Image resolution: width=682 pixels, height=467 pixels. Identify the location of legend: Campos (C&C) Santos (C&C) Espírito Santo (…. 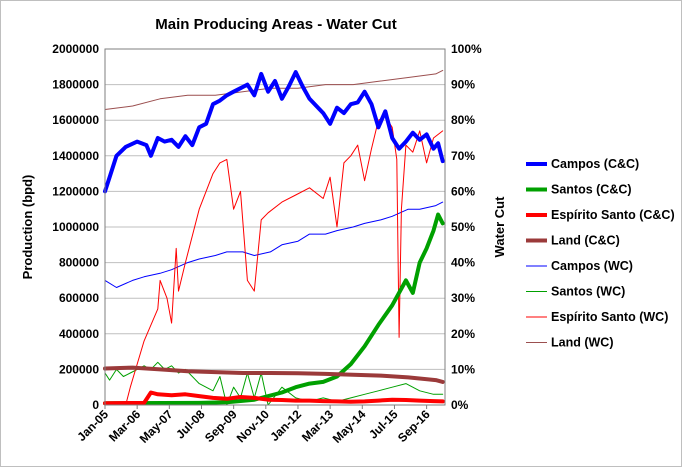
(600, 253).